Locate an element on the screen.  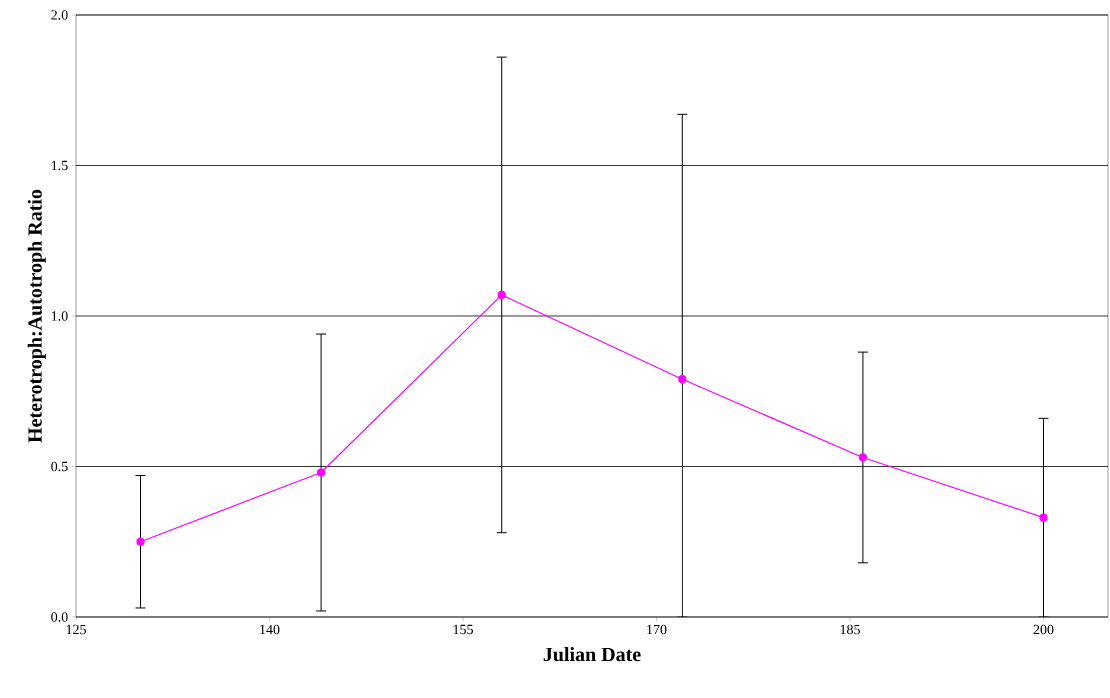
y-tick-label: 0.5 is located at coordinates (59, 466).